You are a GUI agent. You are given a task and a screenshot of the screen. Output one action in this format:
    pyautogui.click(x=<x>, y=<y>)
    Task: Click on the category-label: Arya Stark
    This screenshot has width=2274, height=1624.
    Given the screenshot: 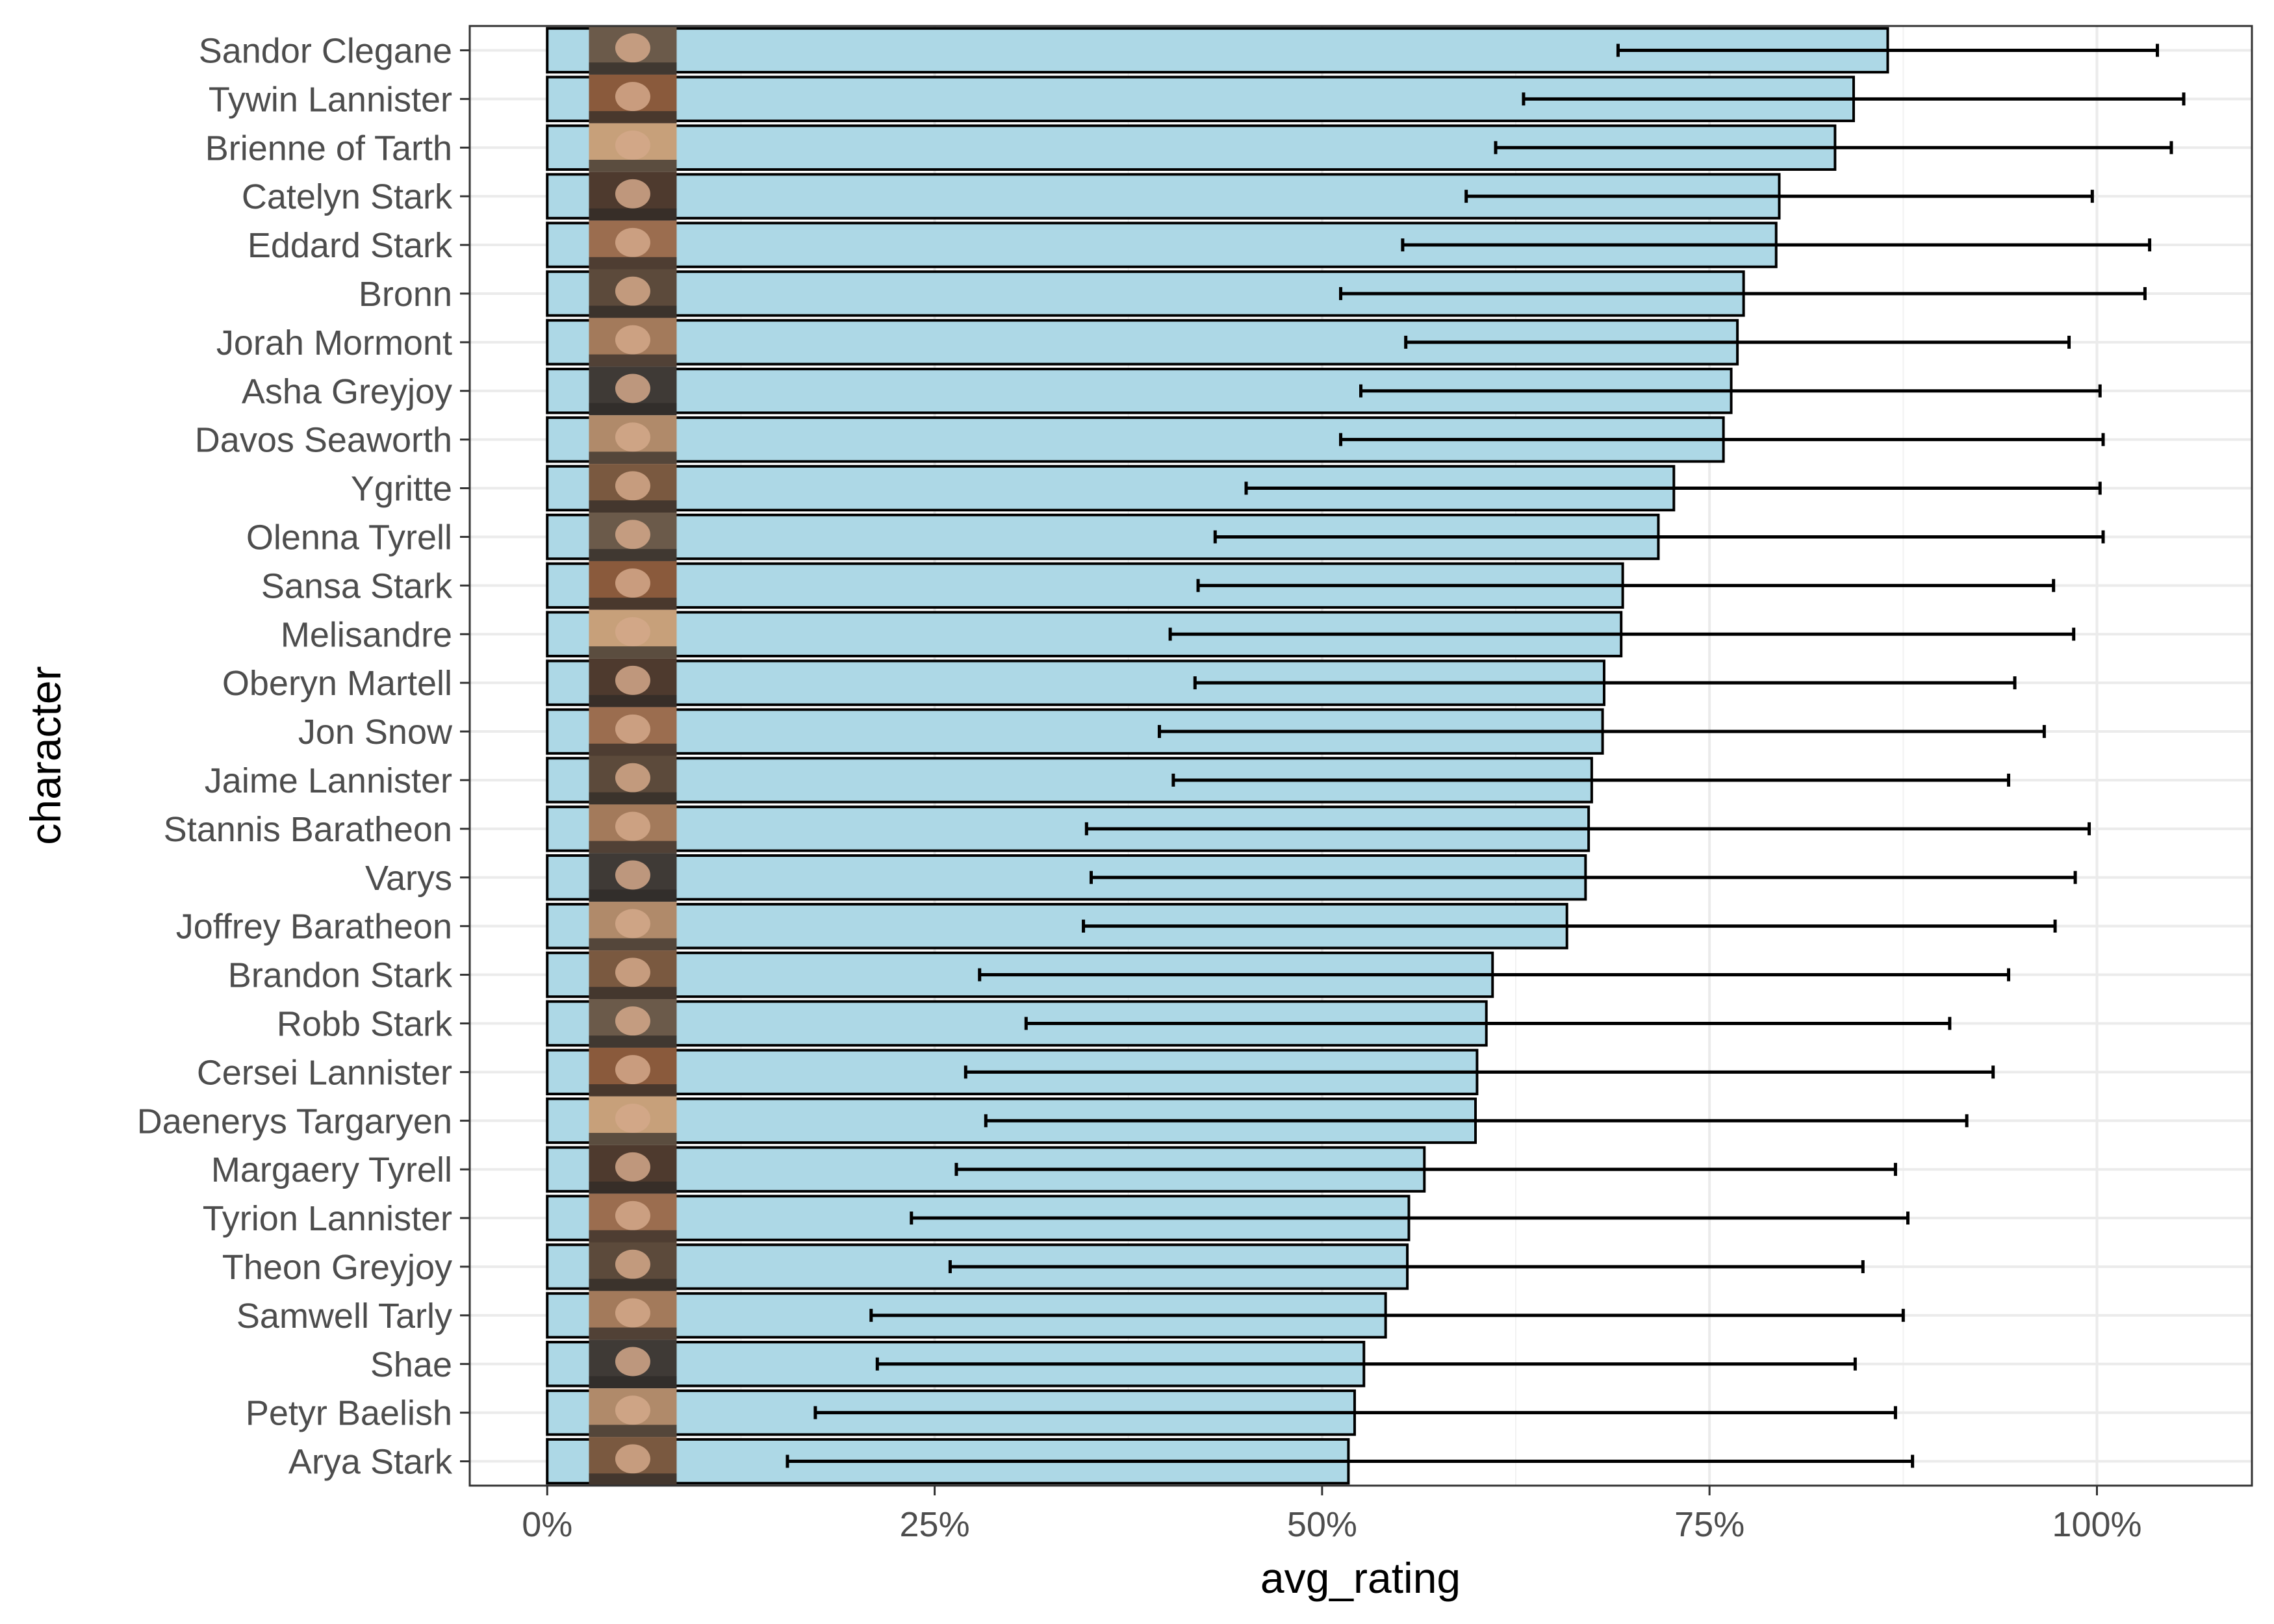 What is the action you would take?
    pyautogui.click(x=370, y=1462)
    